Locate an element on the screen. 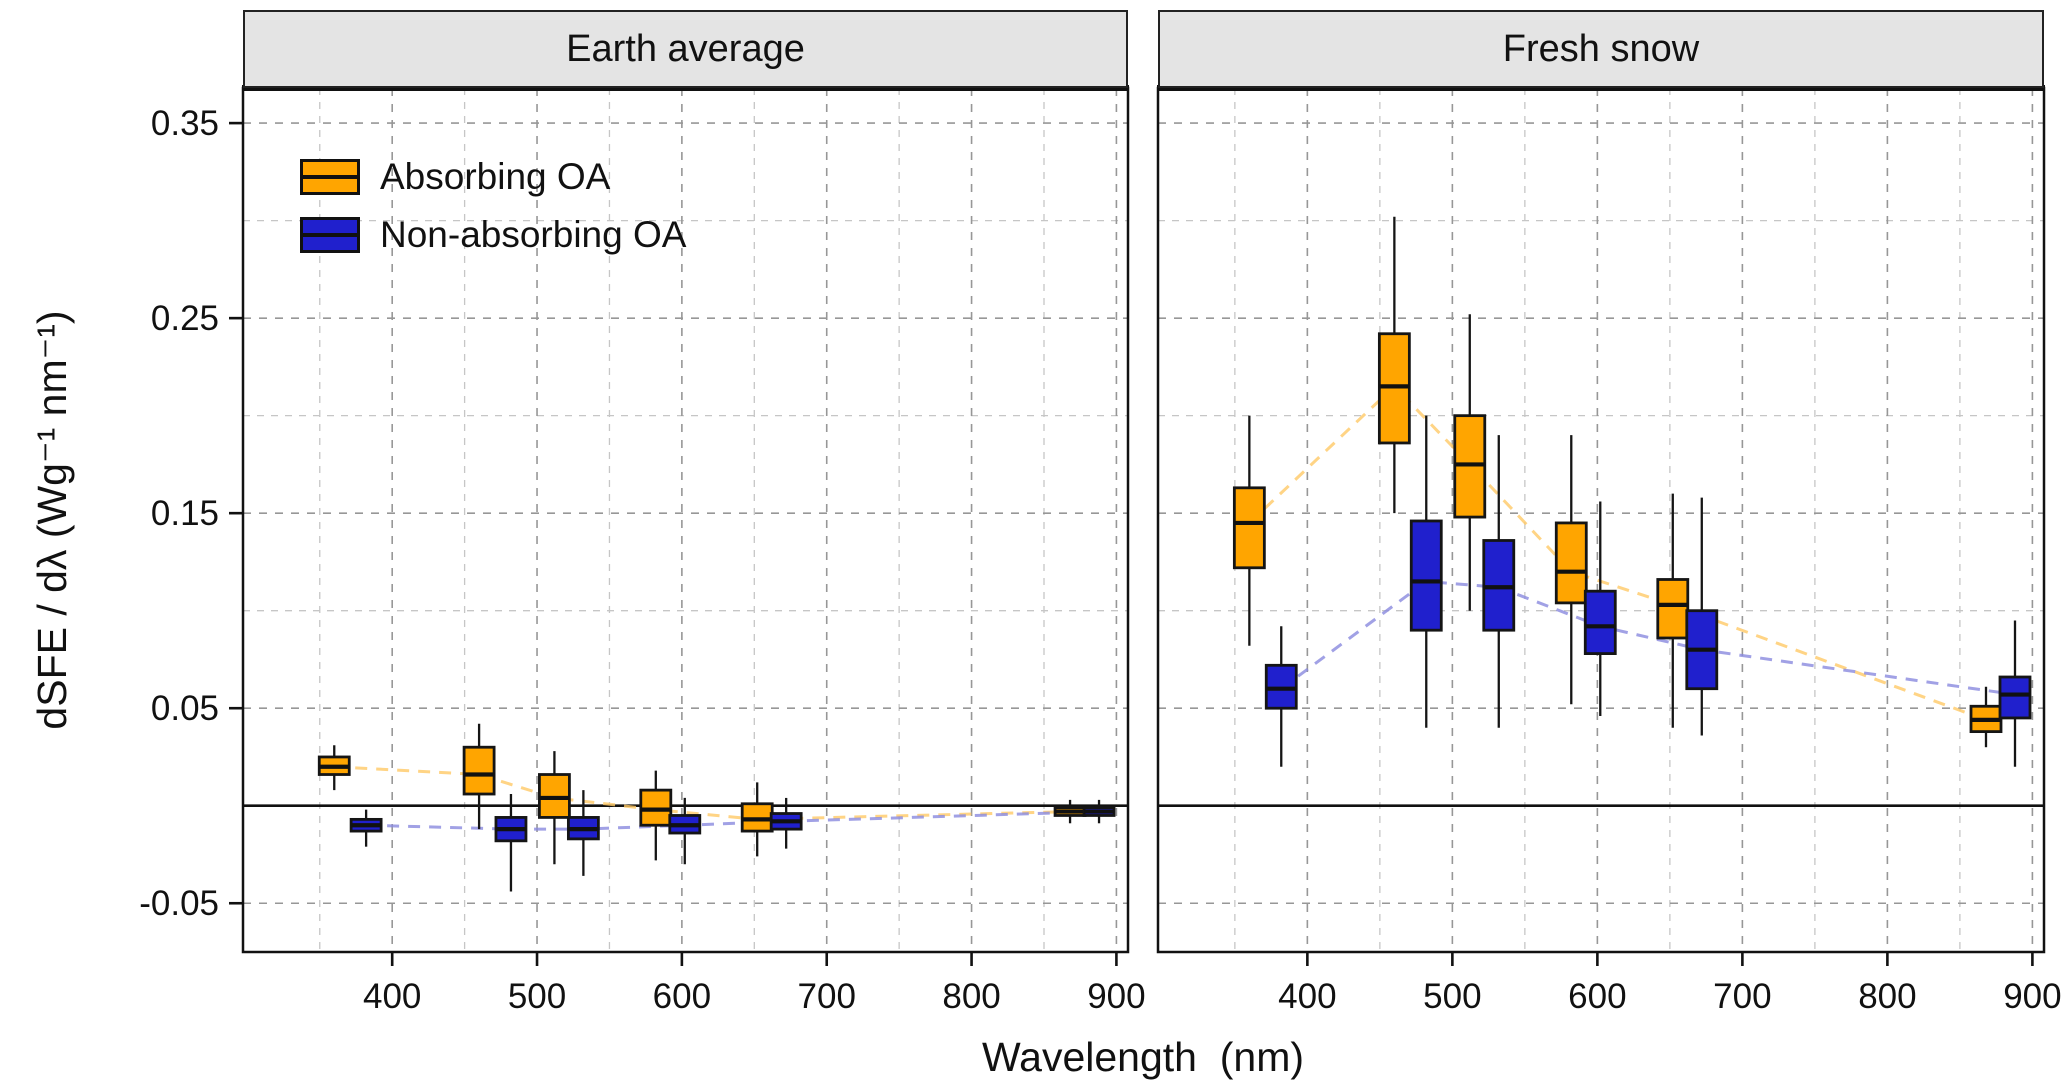  panel-title-earth-average: Earth average is located at coordinates (685, 48).